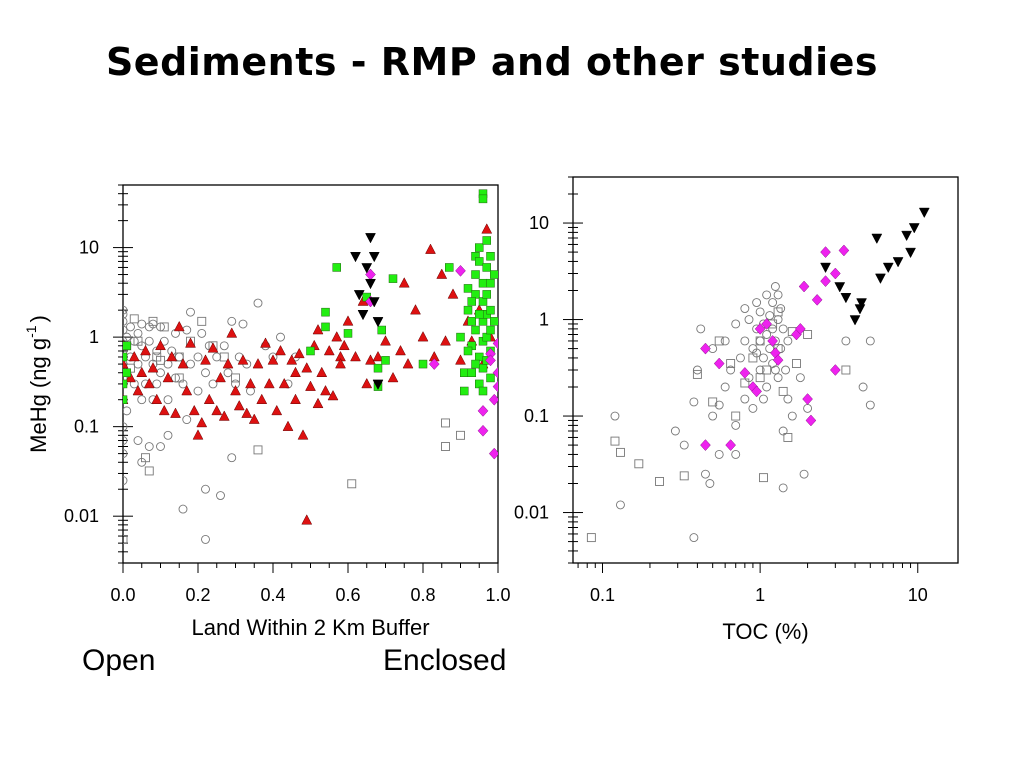  What do you see at coordinates (497, 595) in the screenshot?
I see `x-tick-label: 1.0` at bounding box center [497, 595].